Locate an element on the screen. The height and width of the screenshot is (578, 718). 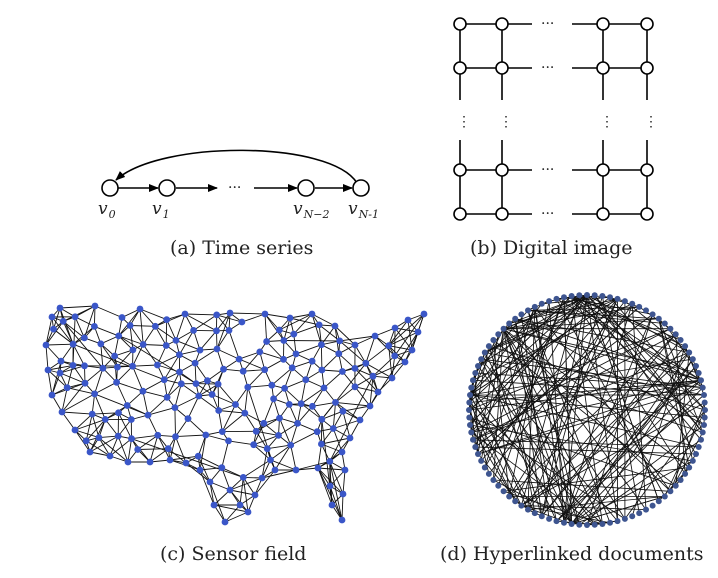
grid-v-ellipsis: ⋮ is located at coordinates (651, 122).